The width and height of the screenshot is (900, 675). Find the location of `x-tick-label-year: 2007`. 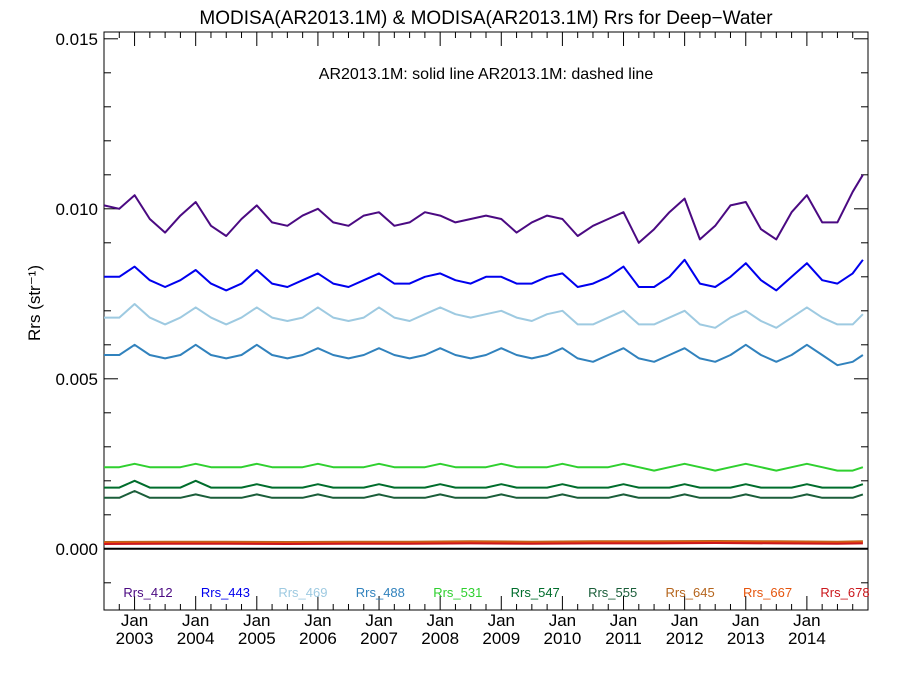

x-tick-label-year: 2007 is located at coordinates (379, 638).